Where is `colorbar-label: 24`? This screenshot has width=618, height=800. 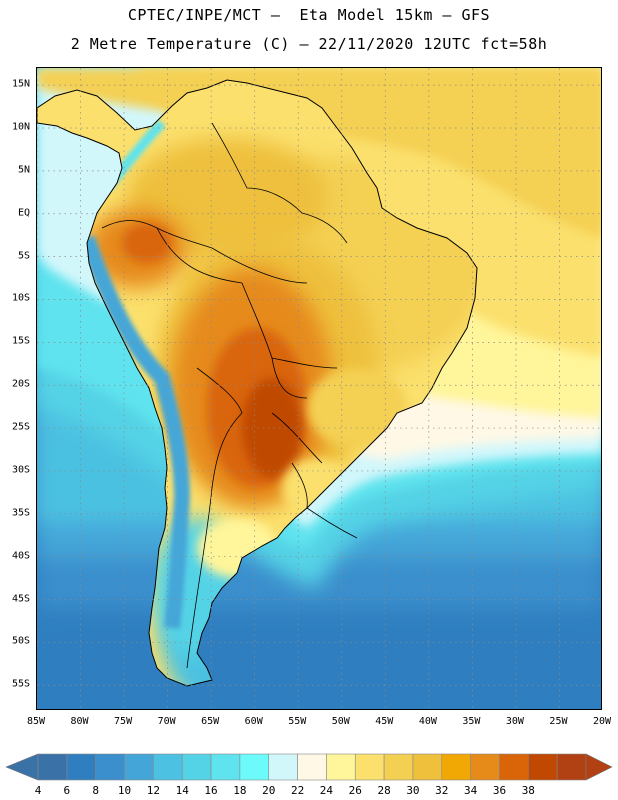
colorbar-label: 24 is located at coordinates (326, 790).